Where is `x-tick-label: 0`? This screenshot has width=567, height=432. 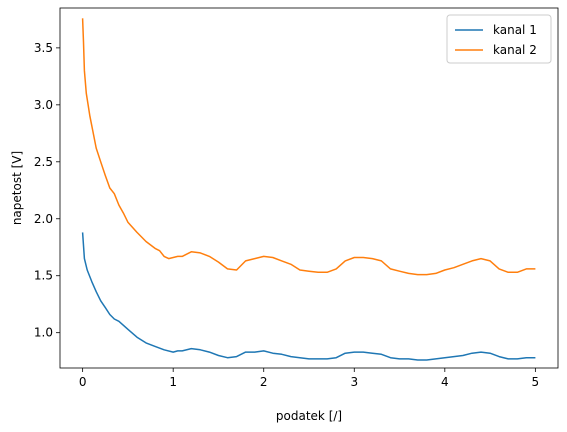 x-tick-label: 0 is located at coordinates (83, 382).